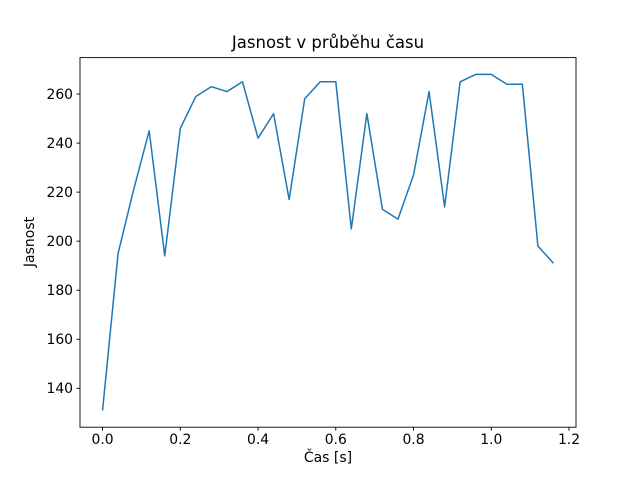 This screenshot has height=480, width=640. Describe the element at coordinates (102, 440) in the screenshot. I see `x-tick-label: 0.0` at that location.